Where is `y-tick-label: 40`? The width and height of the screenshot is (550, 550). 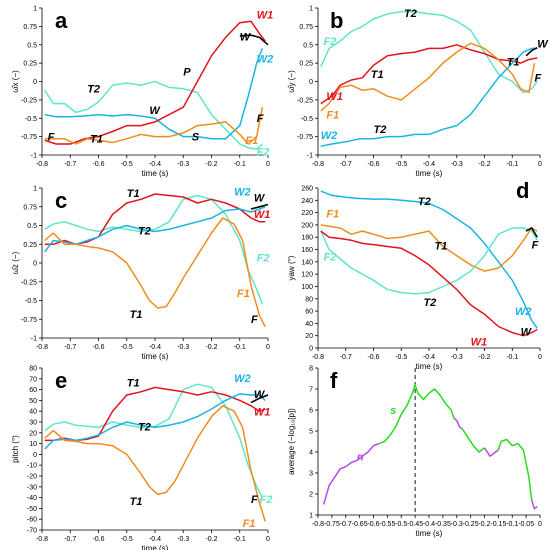 y-tick-label: 40 is located at coordinates (309, 324).